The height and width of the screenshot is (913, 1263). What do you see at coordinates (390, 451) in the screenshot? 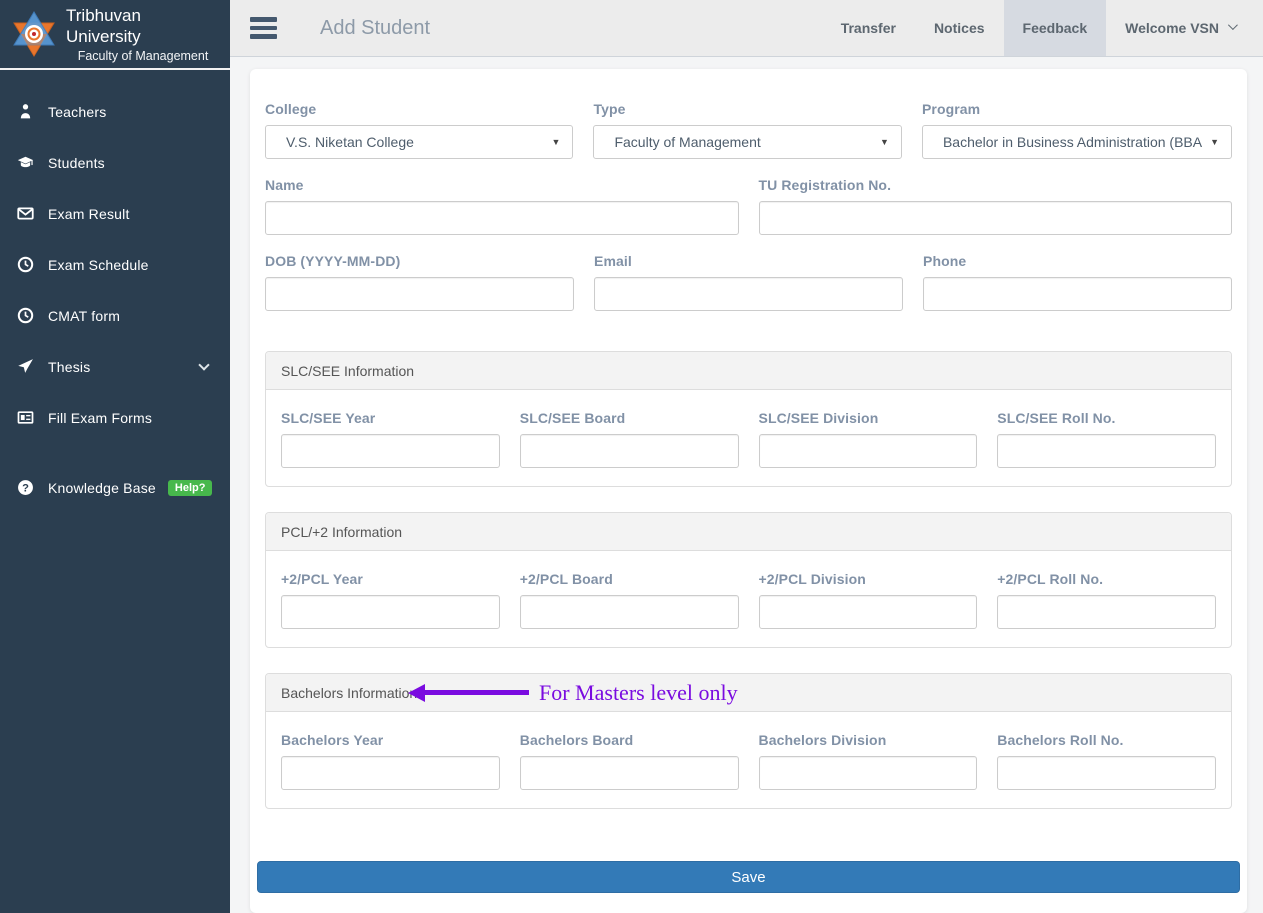
I see `slc-year-input` at bounding box center [390, 451].